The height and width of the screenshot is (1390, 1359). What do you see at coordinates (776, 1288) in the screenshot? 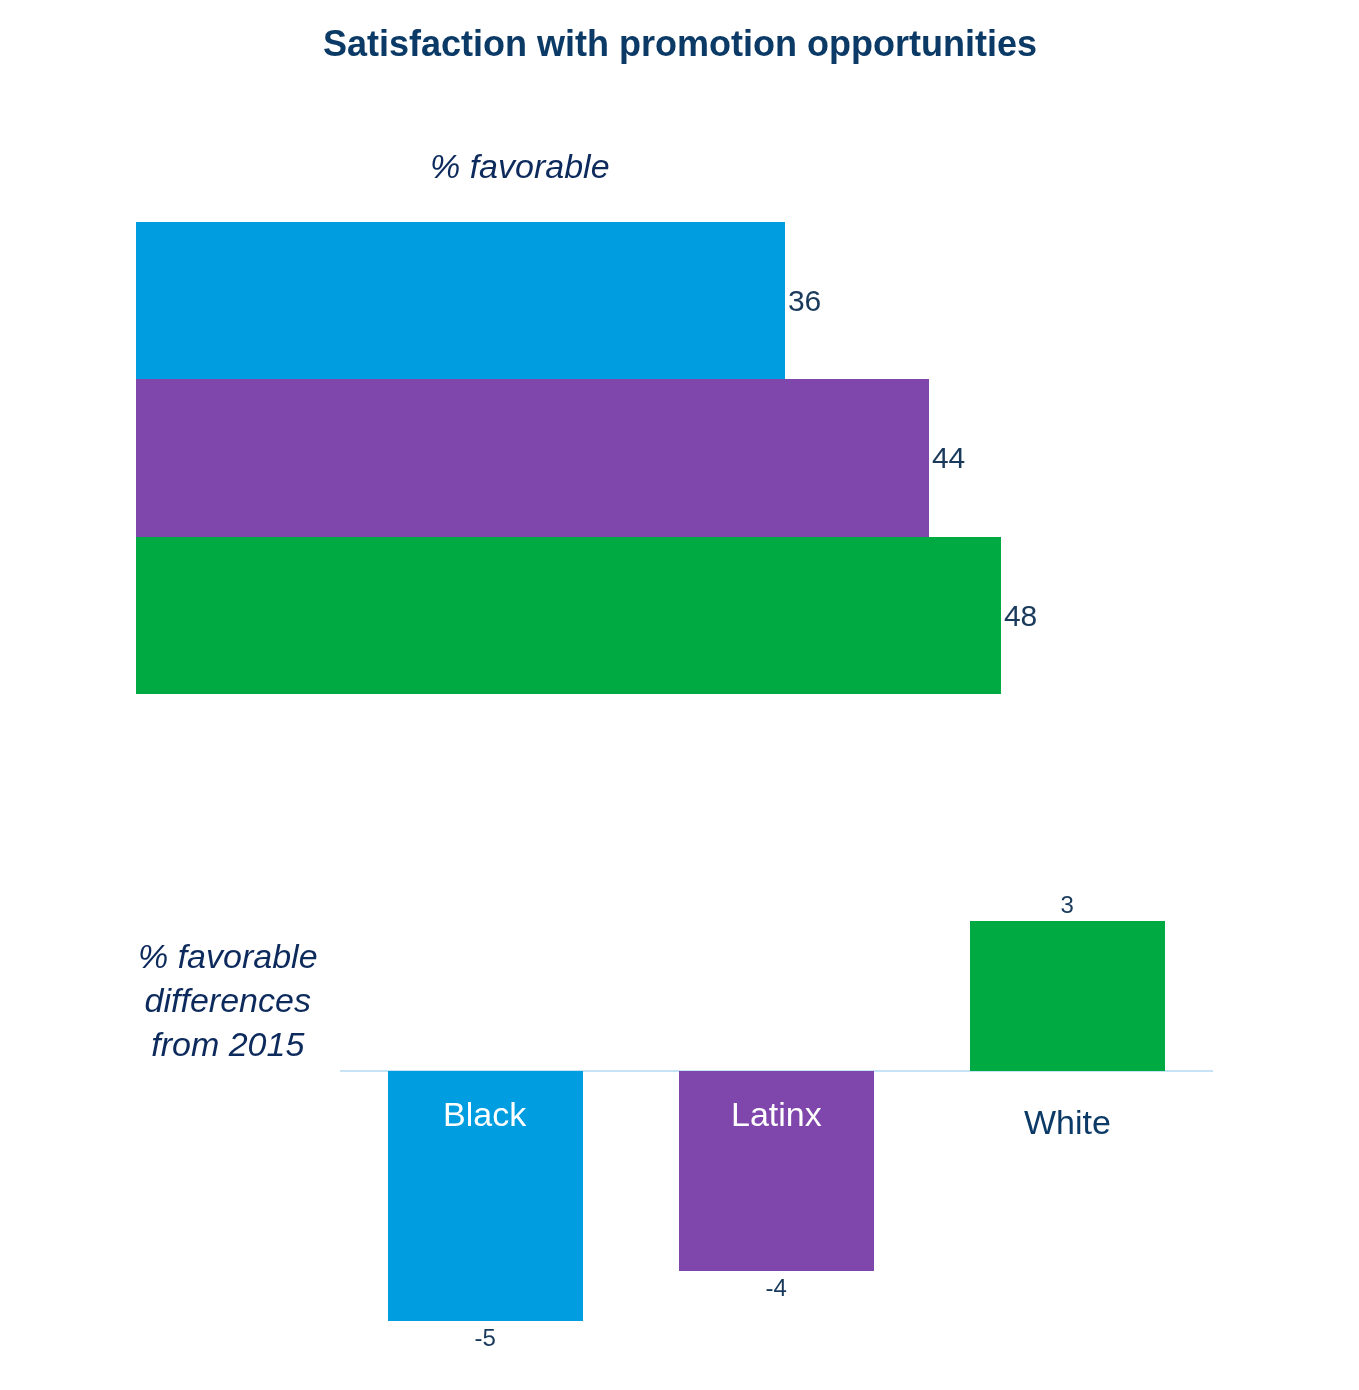
I see `data-label: -4` at bounding box center [776, 1288].